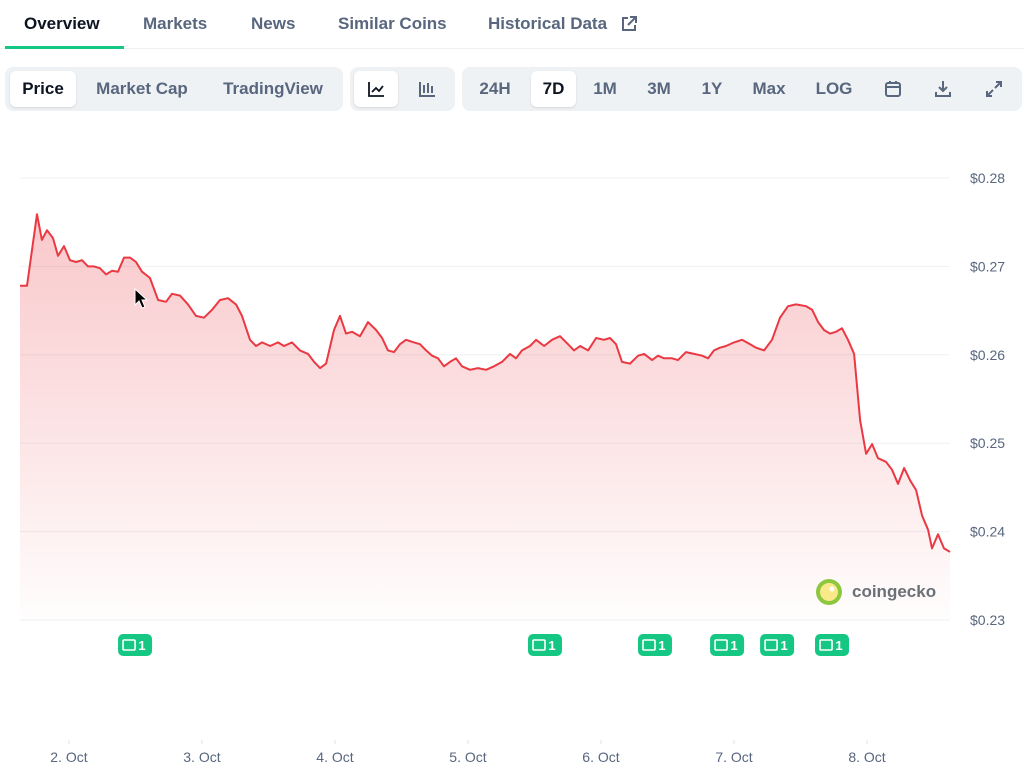 Image resolution: width=1024 pixels, height=775 pixels. I want to click on range-button: 24H, so click(495, 88).